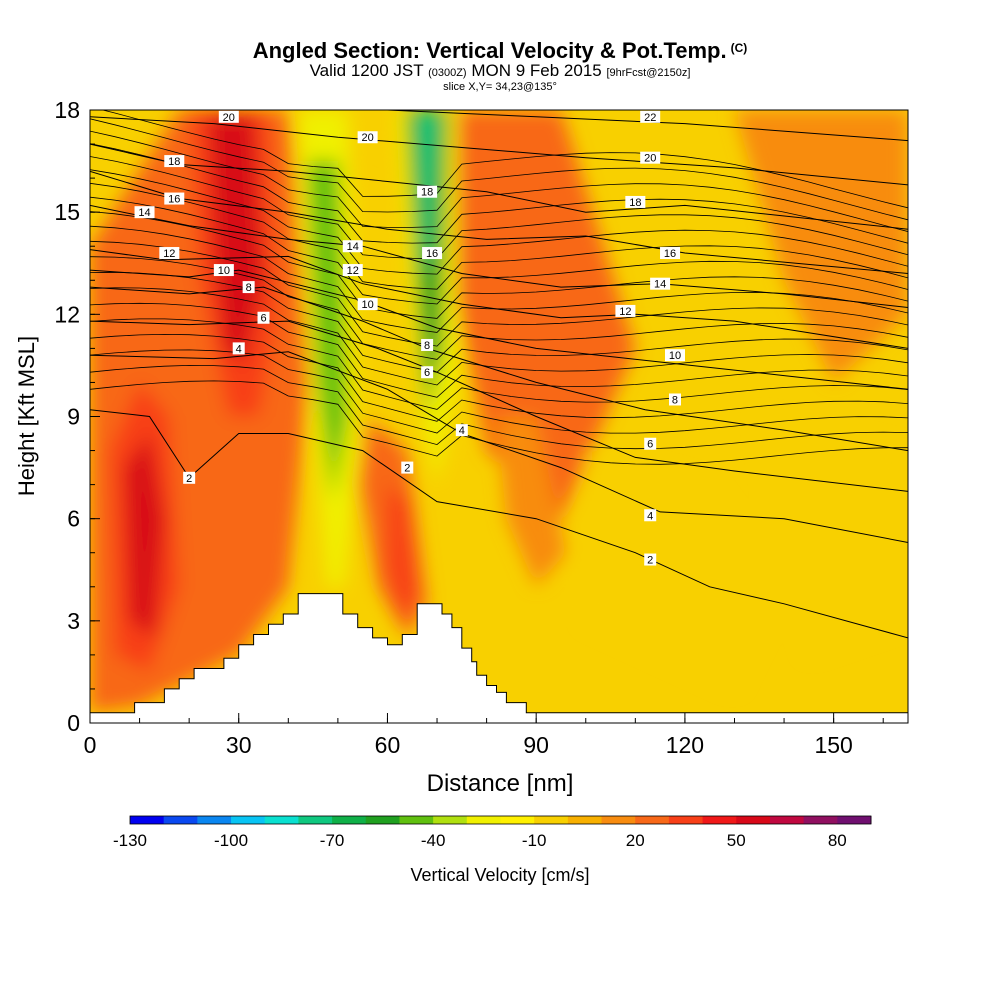  I want to click on contour-label-text: 18, so click(427, 193).